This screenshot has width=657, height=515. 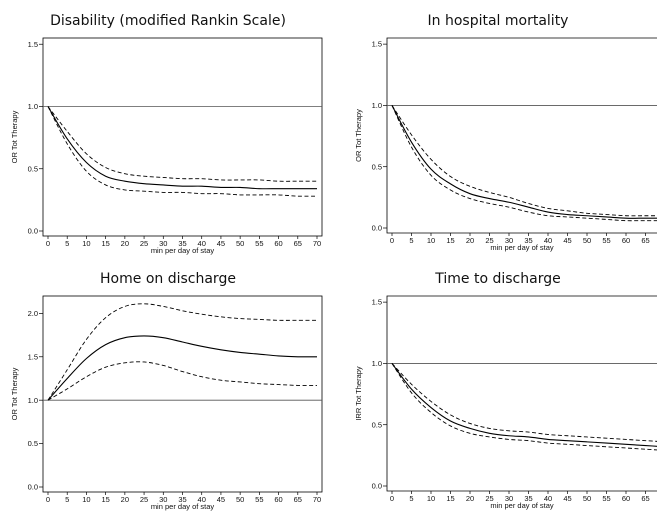 I want to click on panel-0-x-tick-label: 20, so click(x=125, y=243).